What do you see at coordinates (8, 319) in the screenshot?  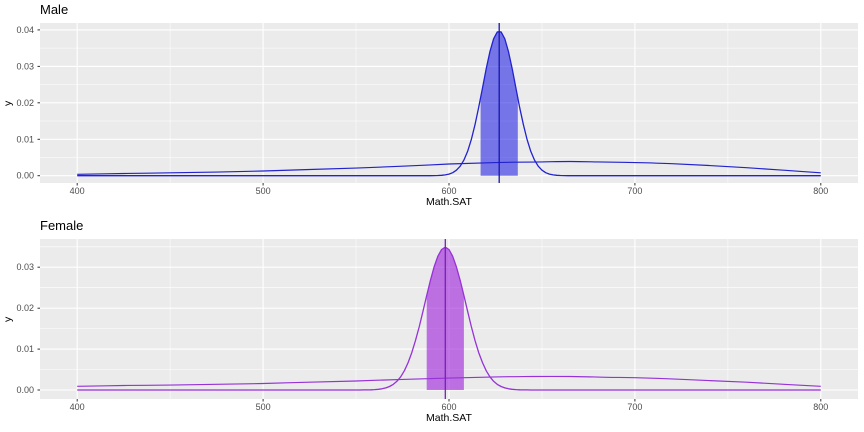 I see `y-axis-title-female: y` at bounding box center [8, 319].